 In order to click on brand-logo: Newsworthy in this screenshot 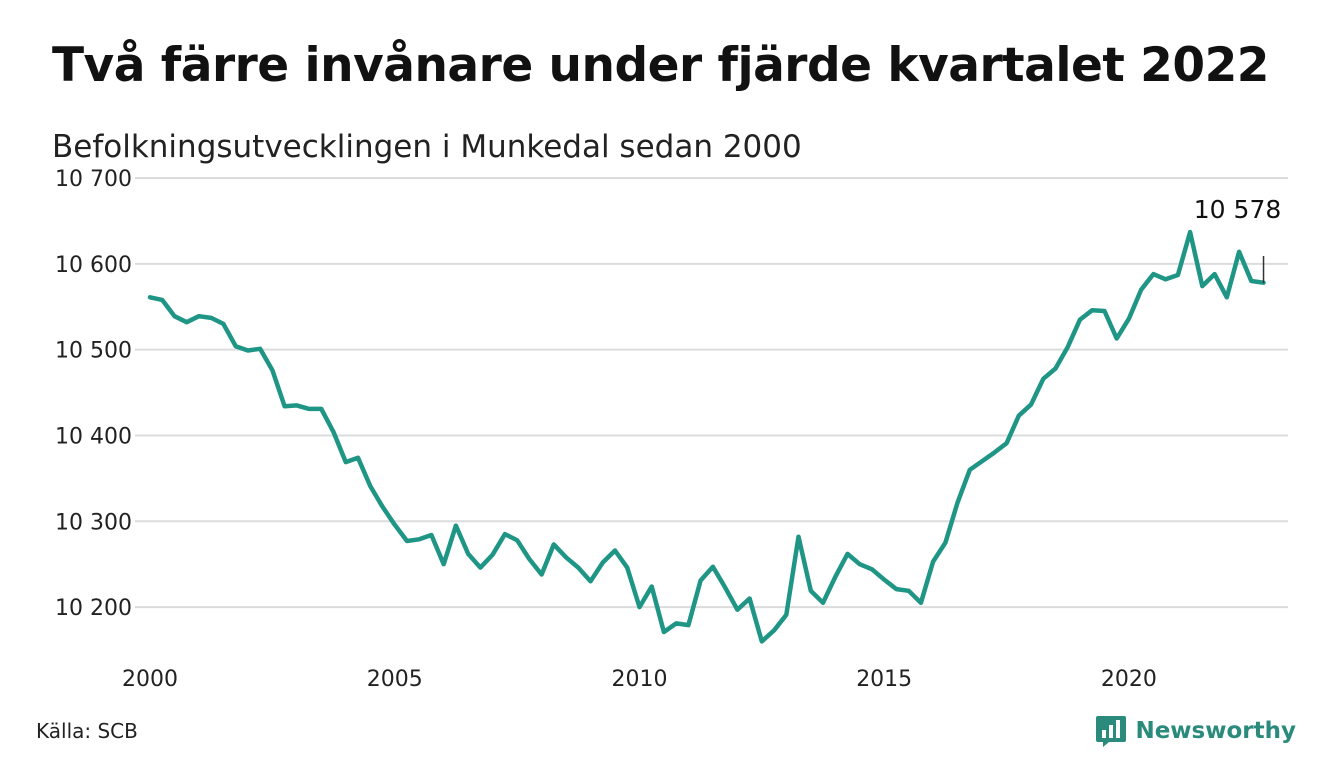, I will do `click(1195, 731)`.